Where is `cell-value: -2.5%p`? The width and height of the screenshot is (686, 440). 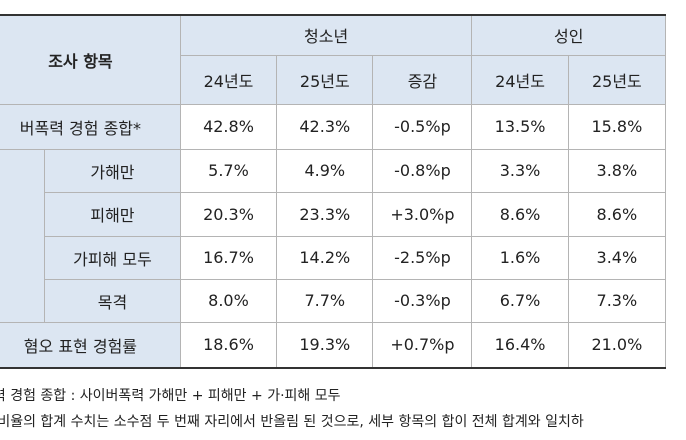
cell-value: -2.5%p is located at coordinates (422, 257).